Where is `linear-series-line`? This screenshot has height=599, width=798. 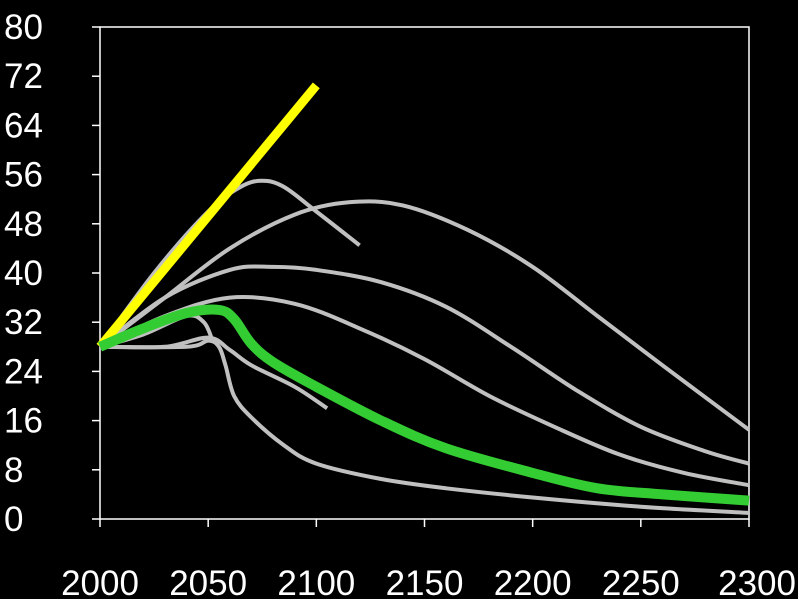
linear-series-line is located at coordinates (208, 216).